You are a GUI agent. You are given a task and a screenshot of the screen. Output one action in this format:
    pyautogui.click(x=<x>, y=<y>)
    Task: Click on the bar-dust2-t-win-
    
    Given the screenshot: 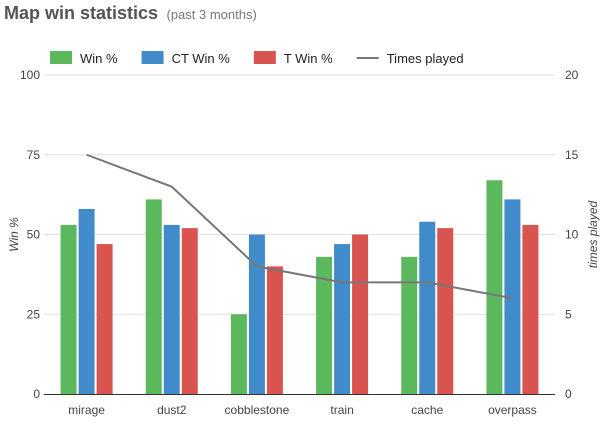 What is the action you would take?
    pyautogui.click(x=189, y=311)
    